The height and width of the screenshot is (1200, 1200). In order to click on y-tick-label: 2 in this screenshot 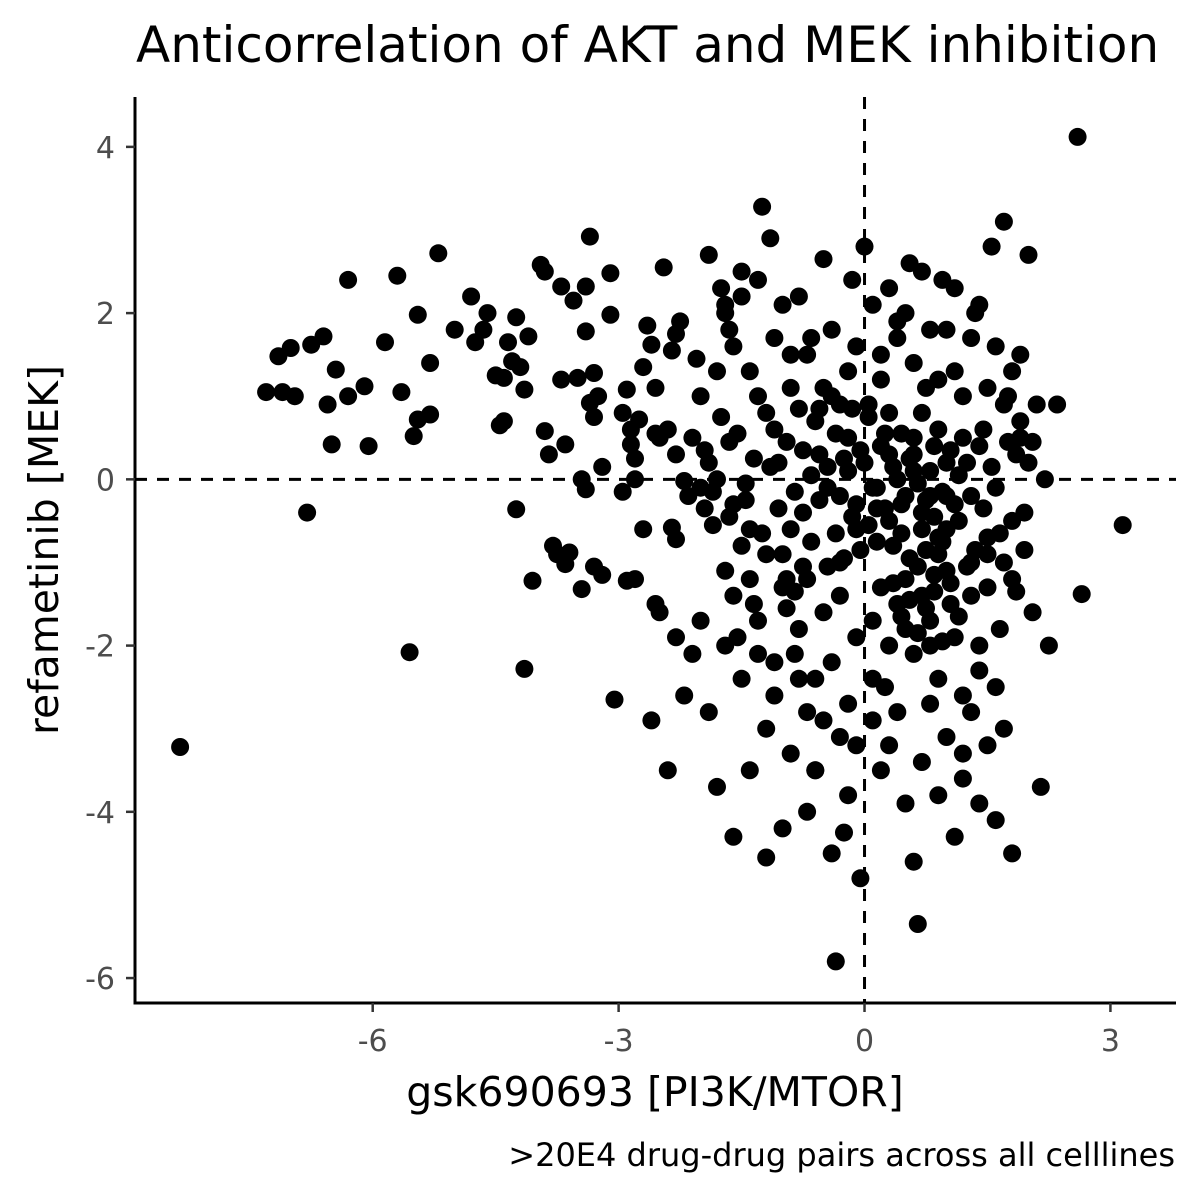, I will do `click(105, 314)`.